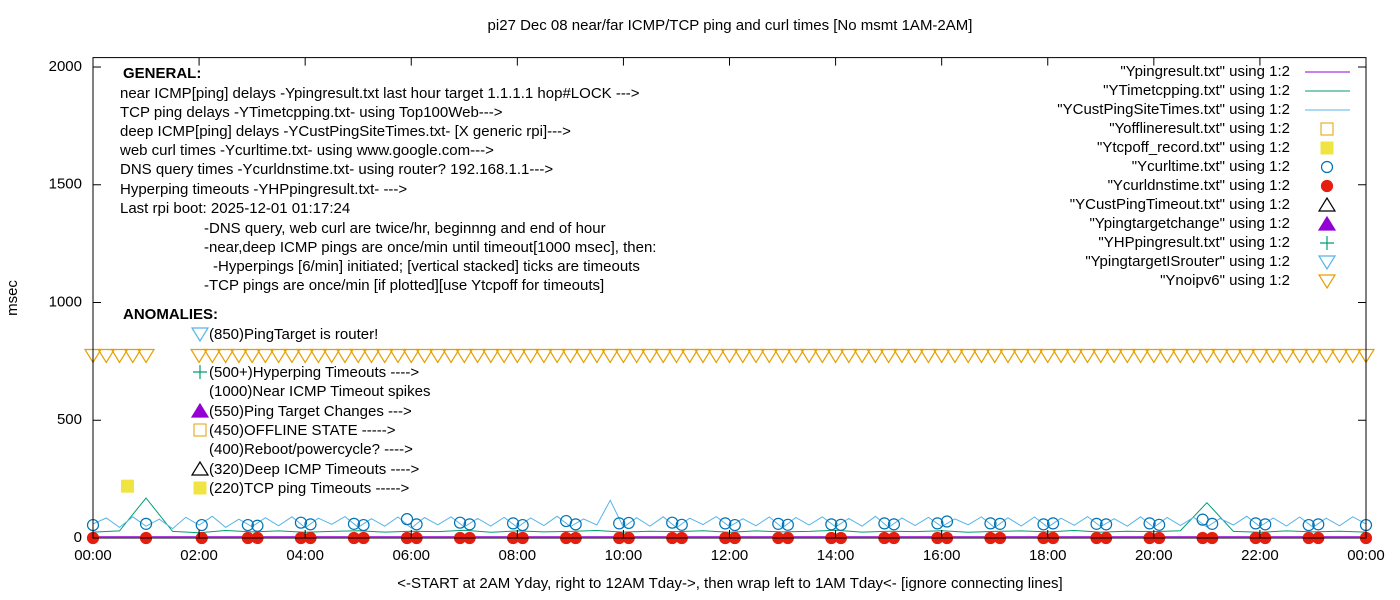 The height and width of the screenshot is (600, 1400). What do you see at coordinates (1193, 147) in the screenshot?
I see `legend-label: "Ytcpoff_record.txt" using 1:2` at bounding box center [1193, 147].